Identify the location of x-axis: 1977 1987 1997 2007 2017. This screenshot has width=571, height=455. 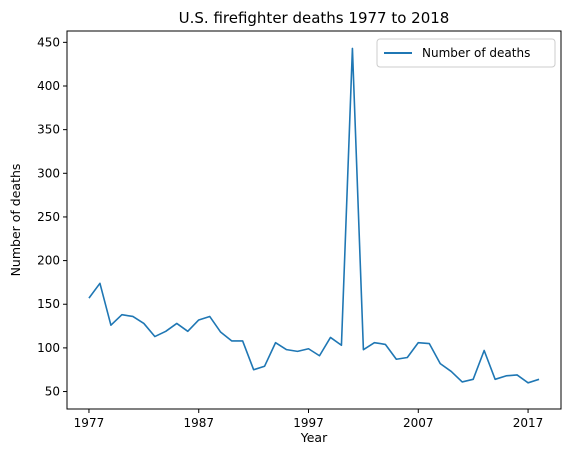
(309, 419).